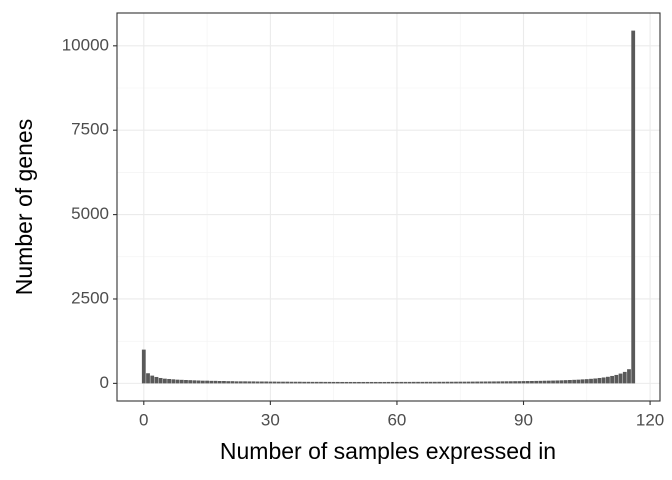 This screenshot has width=672, height=480. I want to click on y-tick-label: 10000, so click(85, 44).